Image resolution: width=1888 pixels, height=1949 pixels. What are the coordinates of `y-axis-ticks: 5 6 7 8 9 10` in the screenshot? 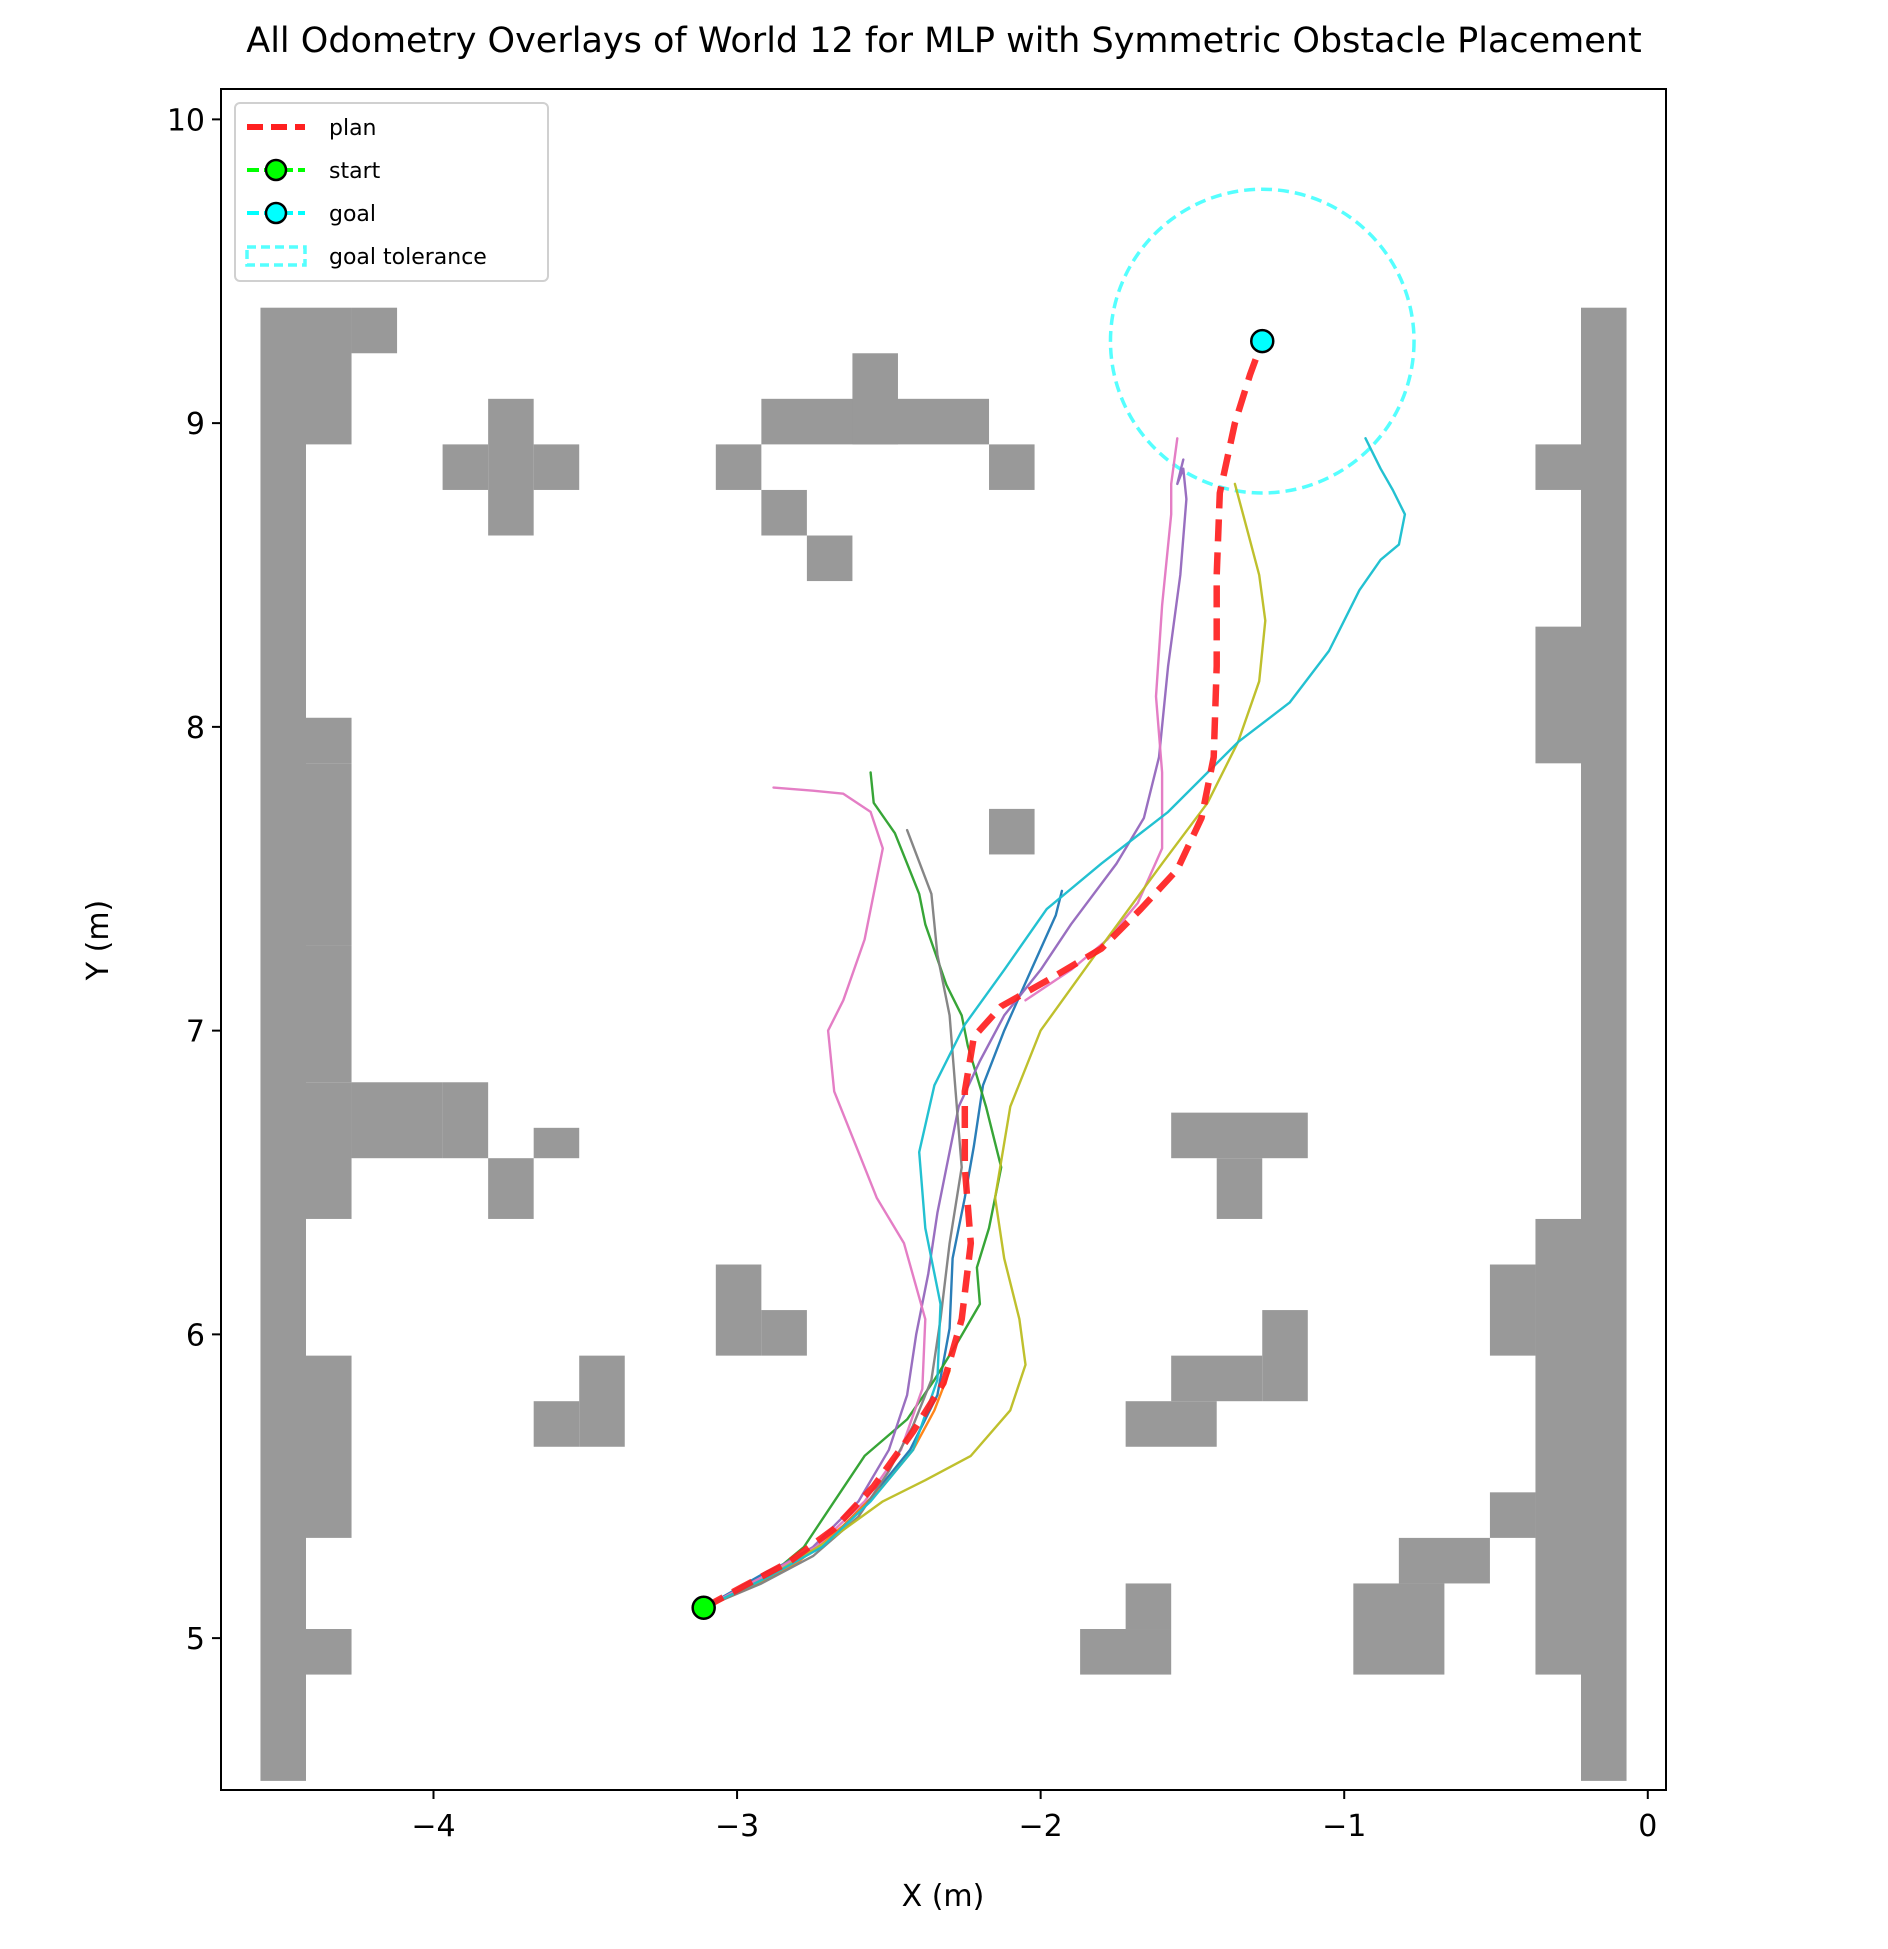 It's located at (194, 880).